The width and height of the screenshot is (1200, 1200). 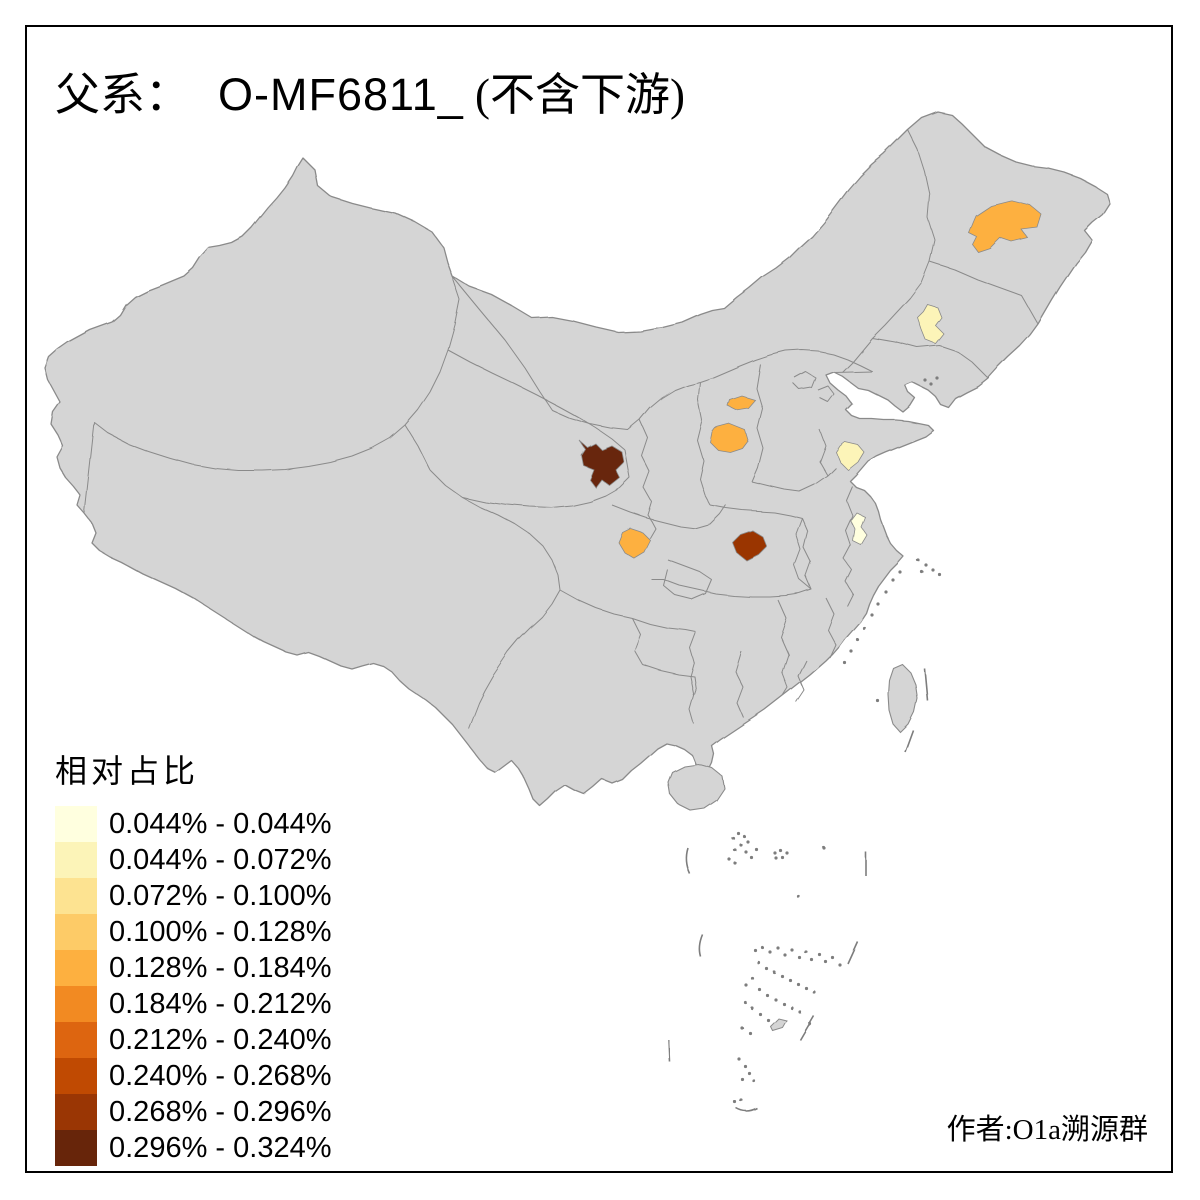 What do you see at coordinates (1005, 226) in the screenshot?
I see `heilongjiang-central-region` at bounding box center [1005, 226].